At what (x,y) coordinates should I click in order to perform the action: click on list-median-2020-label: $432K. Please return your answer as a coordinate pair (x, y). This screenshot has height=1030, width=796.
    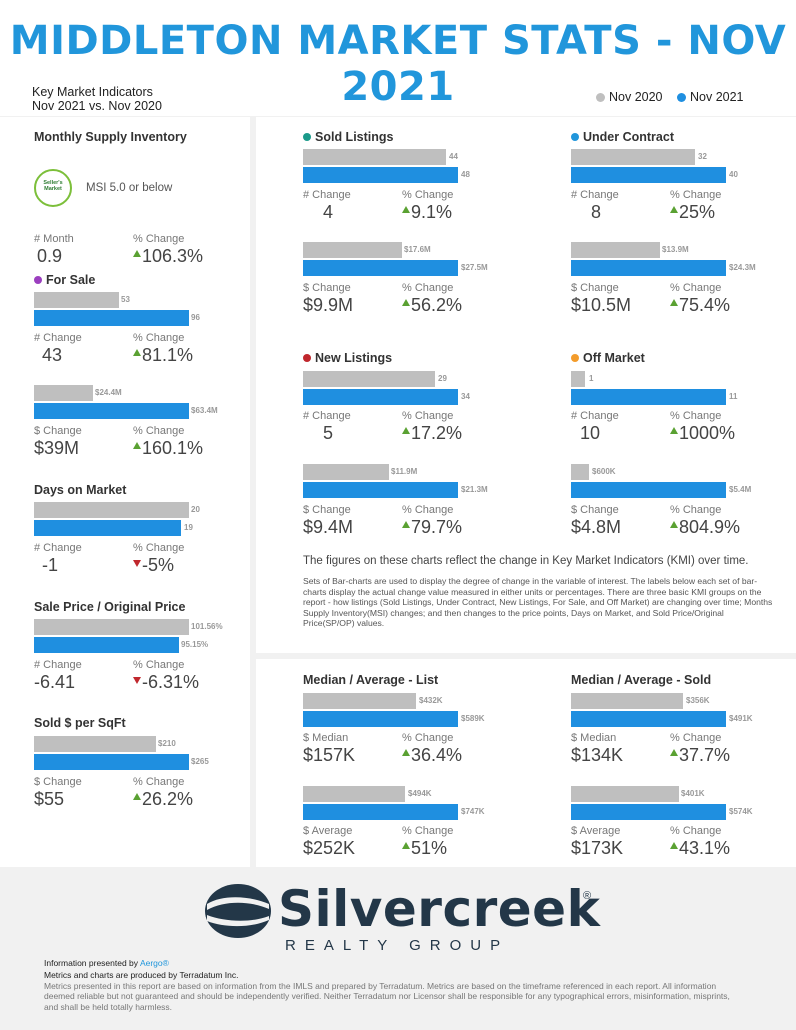
    Looking at the image, I should click on (431, 700).